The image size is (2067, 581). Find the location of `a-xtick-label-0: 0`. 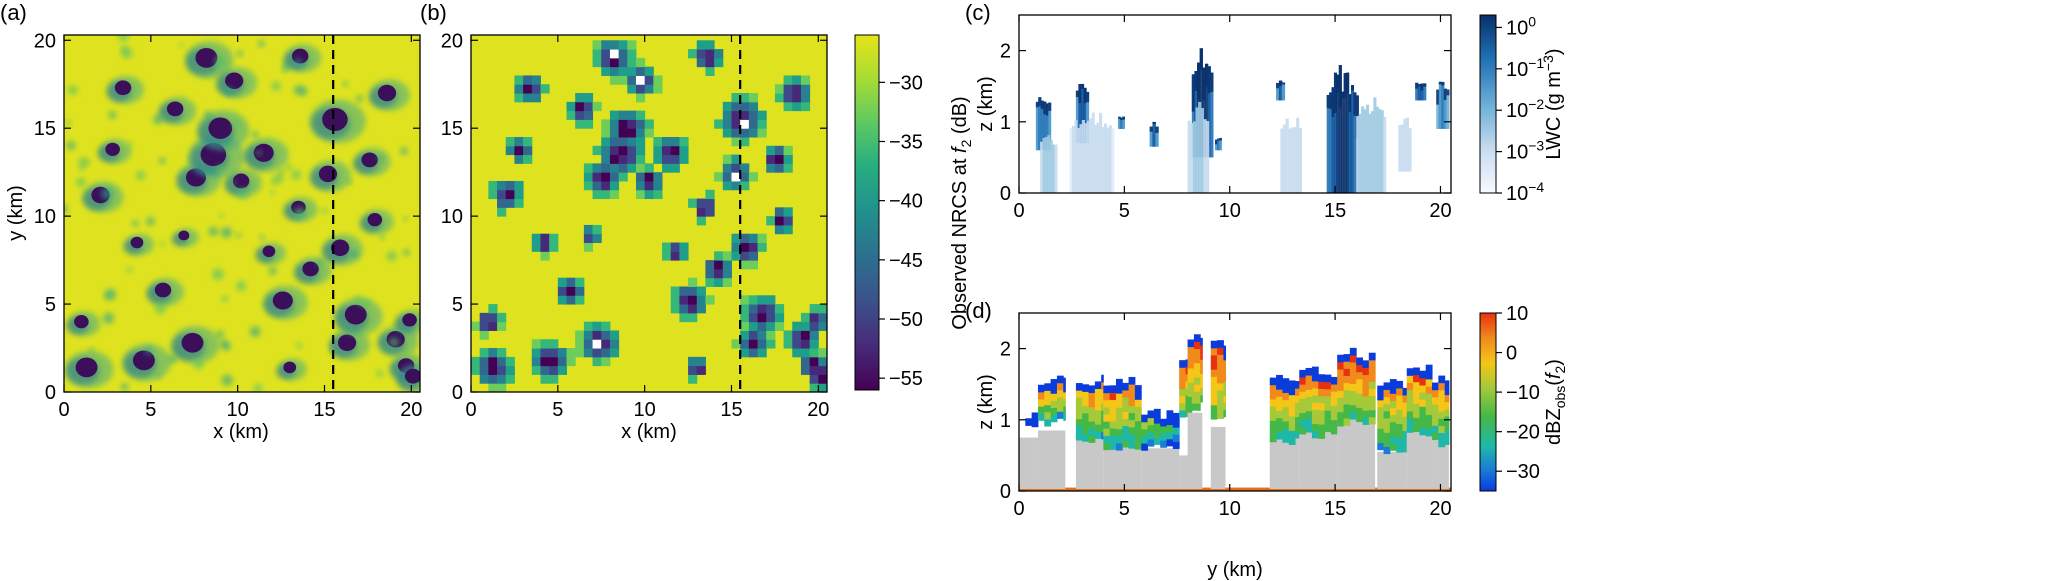

a-xtick-label-0: 0 is located at coordinates (63, 410).